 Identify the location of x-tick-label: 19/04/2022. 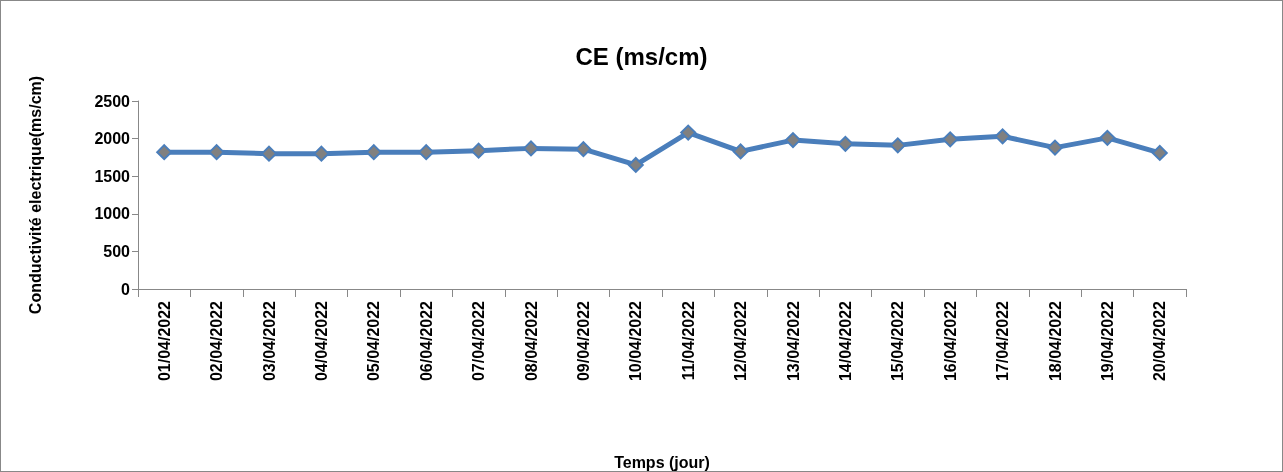
(1107, 341).